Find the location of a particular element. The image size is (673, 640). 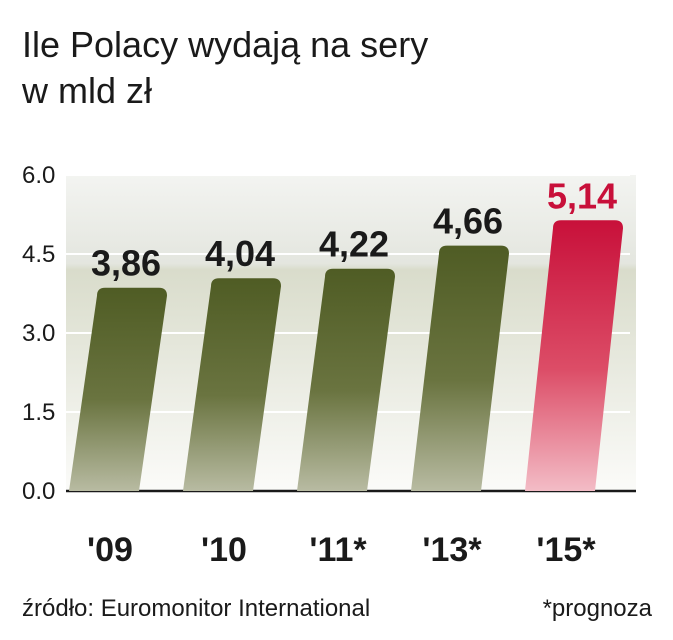

x-tick-label: '13* is located at coordinates (452, 550).